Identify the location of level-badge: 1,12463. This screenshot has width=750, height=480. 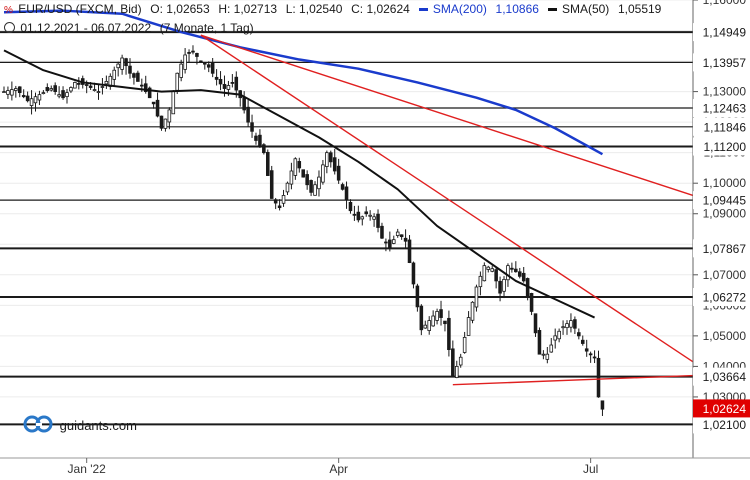
(725, 108).